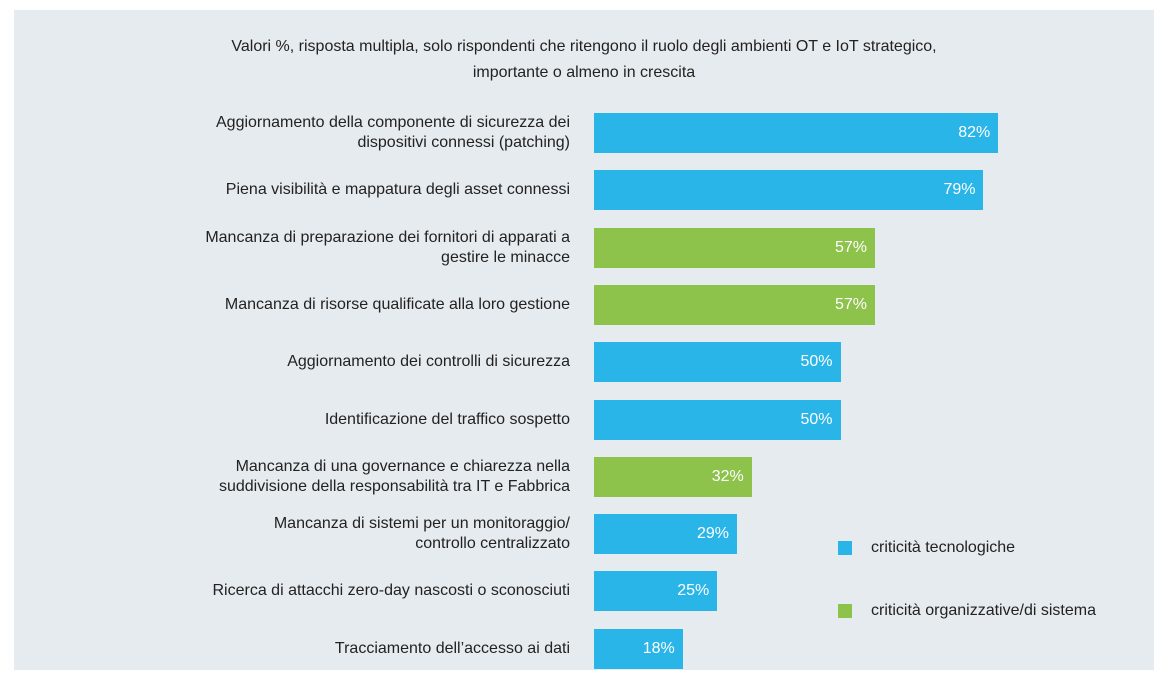 This screenshot has width=1166, height=678. I want to click on legend-label: criticità tecnologiche, so click(943, 547).